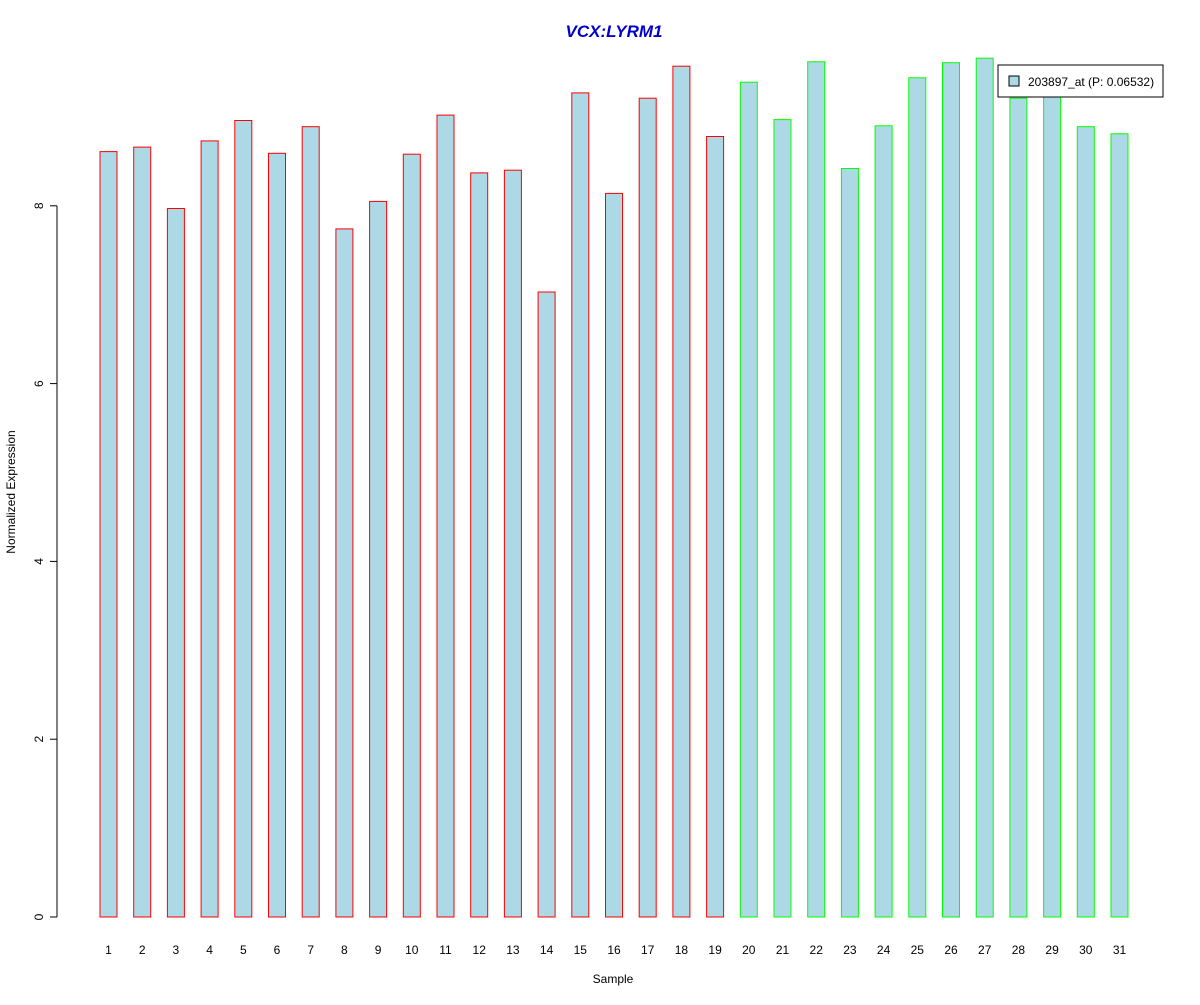 Image resolution: width=1200 pixels, height=1005 pixels. I want to click on x-axis-tick-label: 19, so click(715, 950).